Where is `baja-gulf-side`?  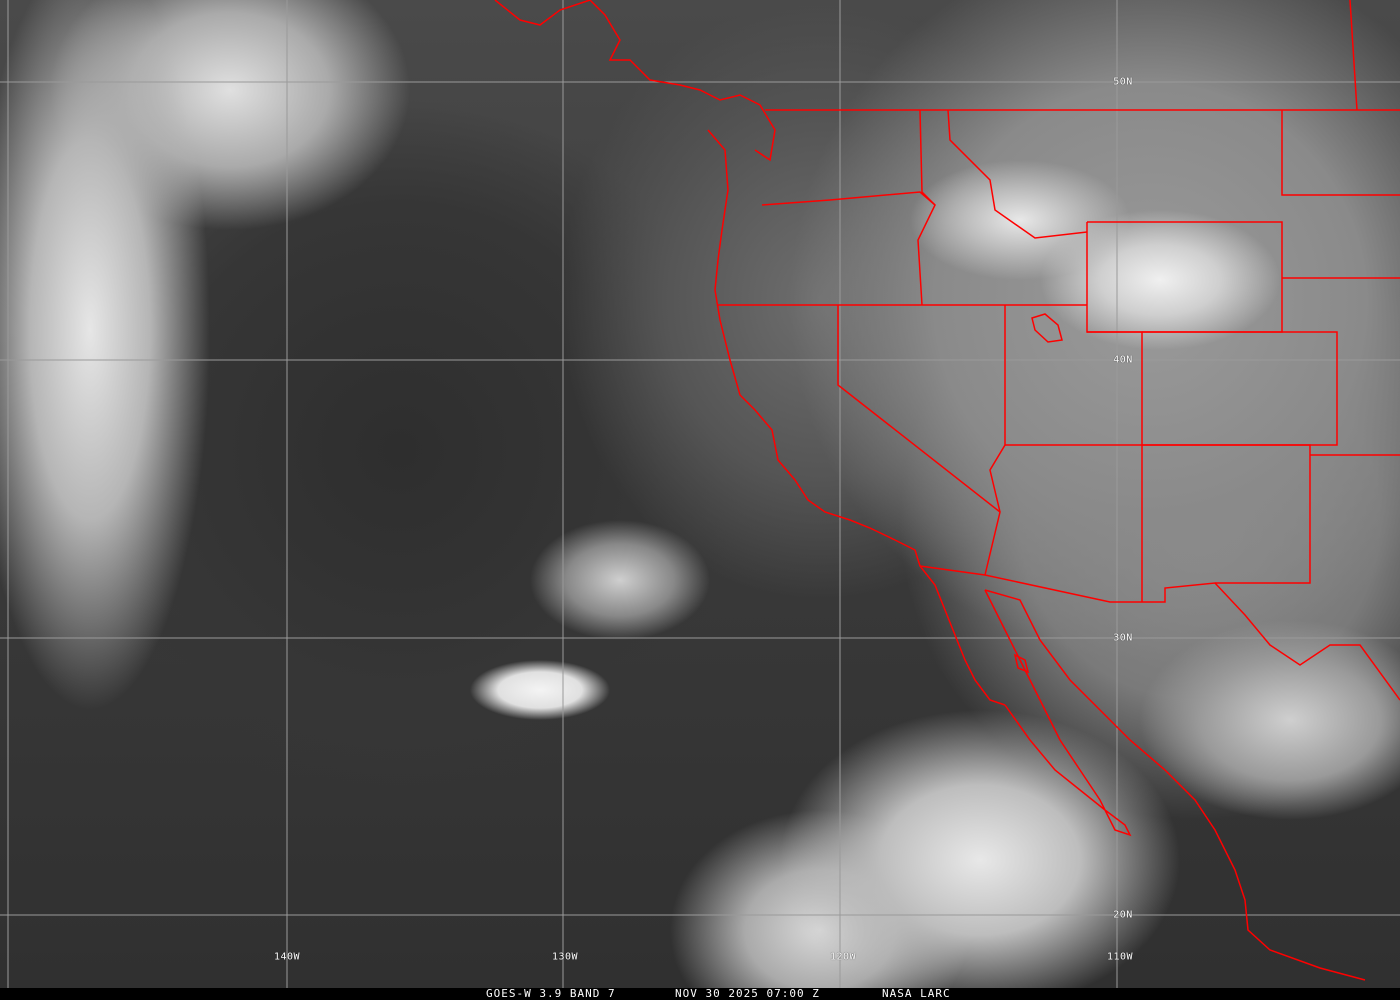
baja-gulf-side is located at coordinates (1058, 713).